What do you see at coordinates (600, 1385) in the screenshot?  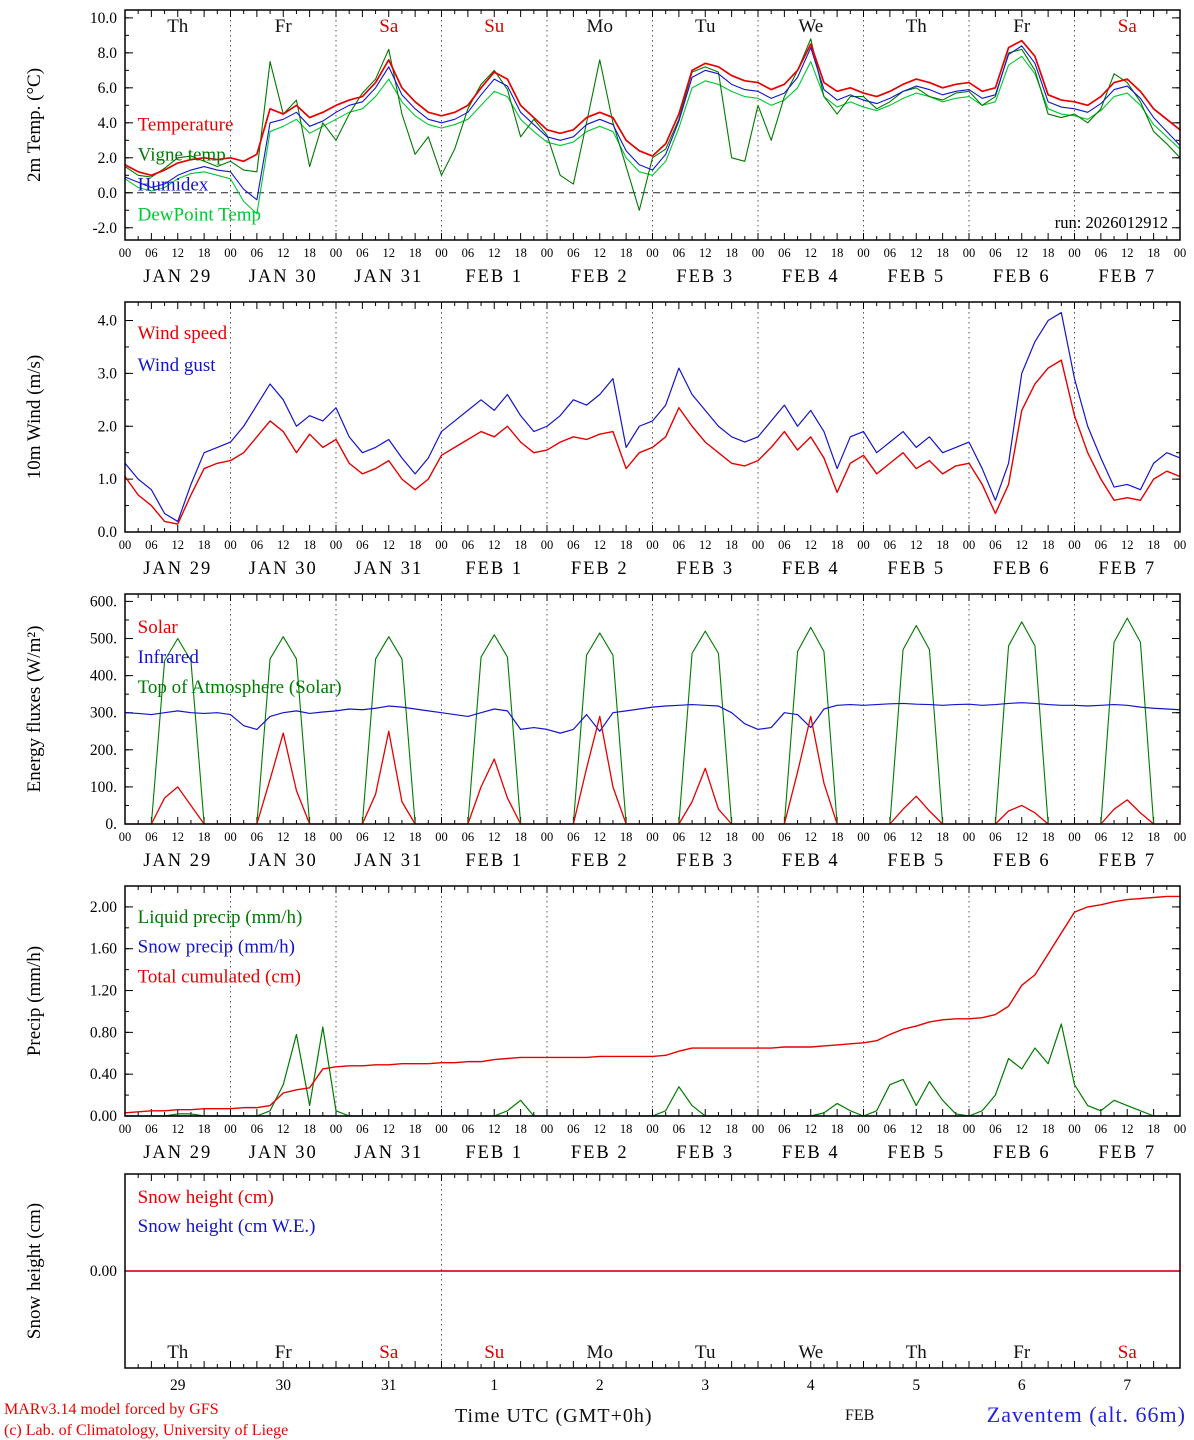 I see `date-number: 2` at bounding box center [600, 1385].